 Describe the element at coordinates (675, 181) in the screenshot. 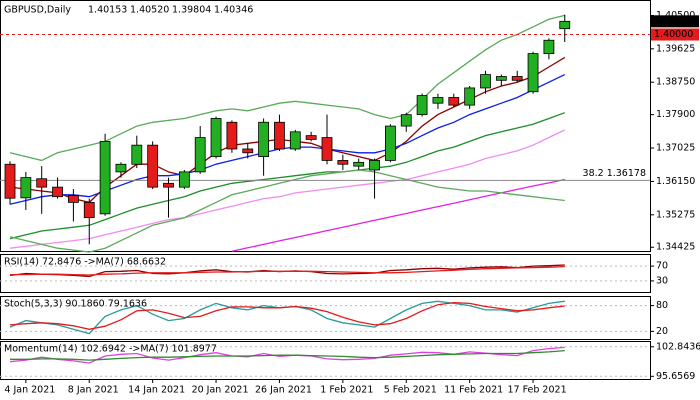

I see `y-tick-label: 1.36150` at that location.